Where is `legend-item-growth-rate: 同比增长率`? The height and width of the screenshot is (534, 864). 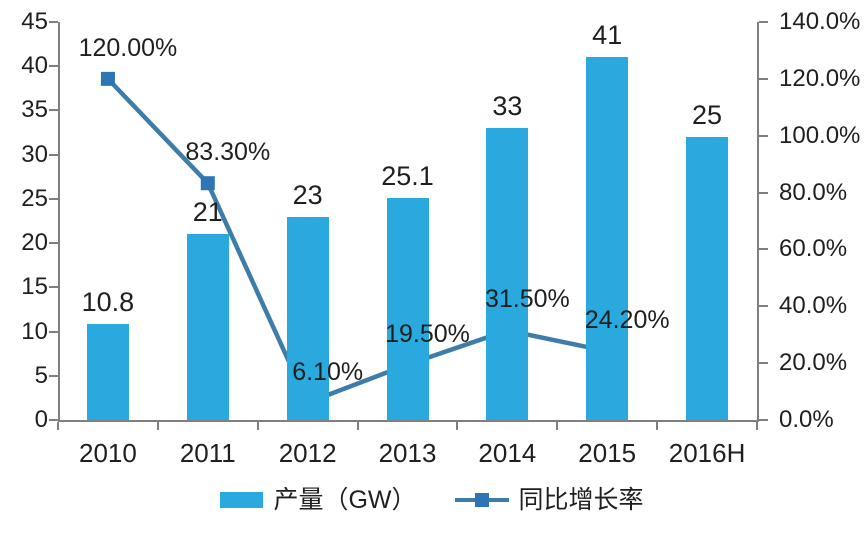 legend-item-growth-rate: 同比增长率 is located at coordinates (549, 500).